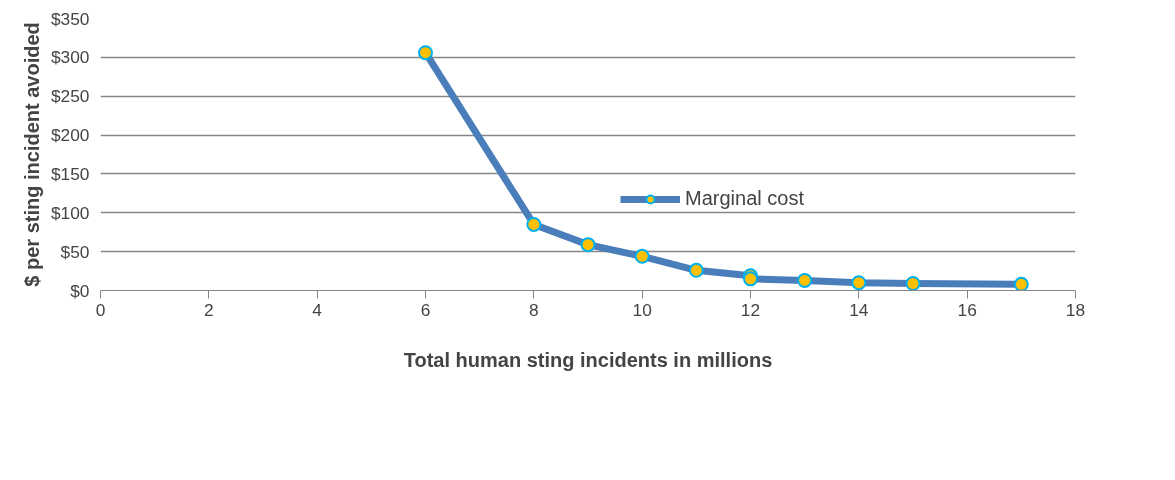  What do you see at coordinates (100, 309) in the screenshot?
I see `x-tick-label: 0` at bounding box center [100, 309].